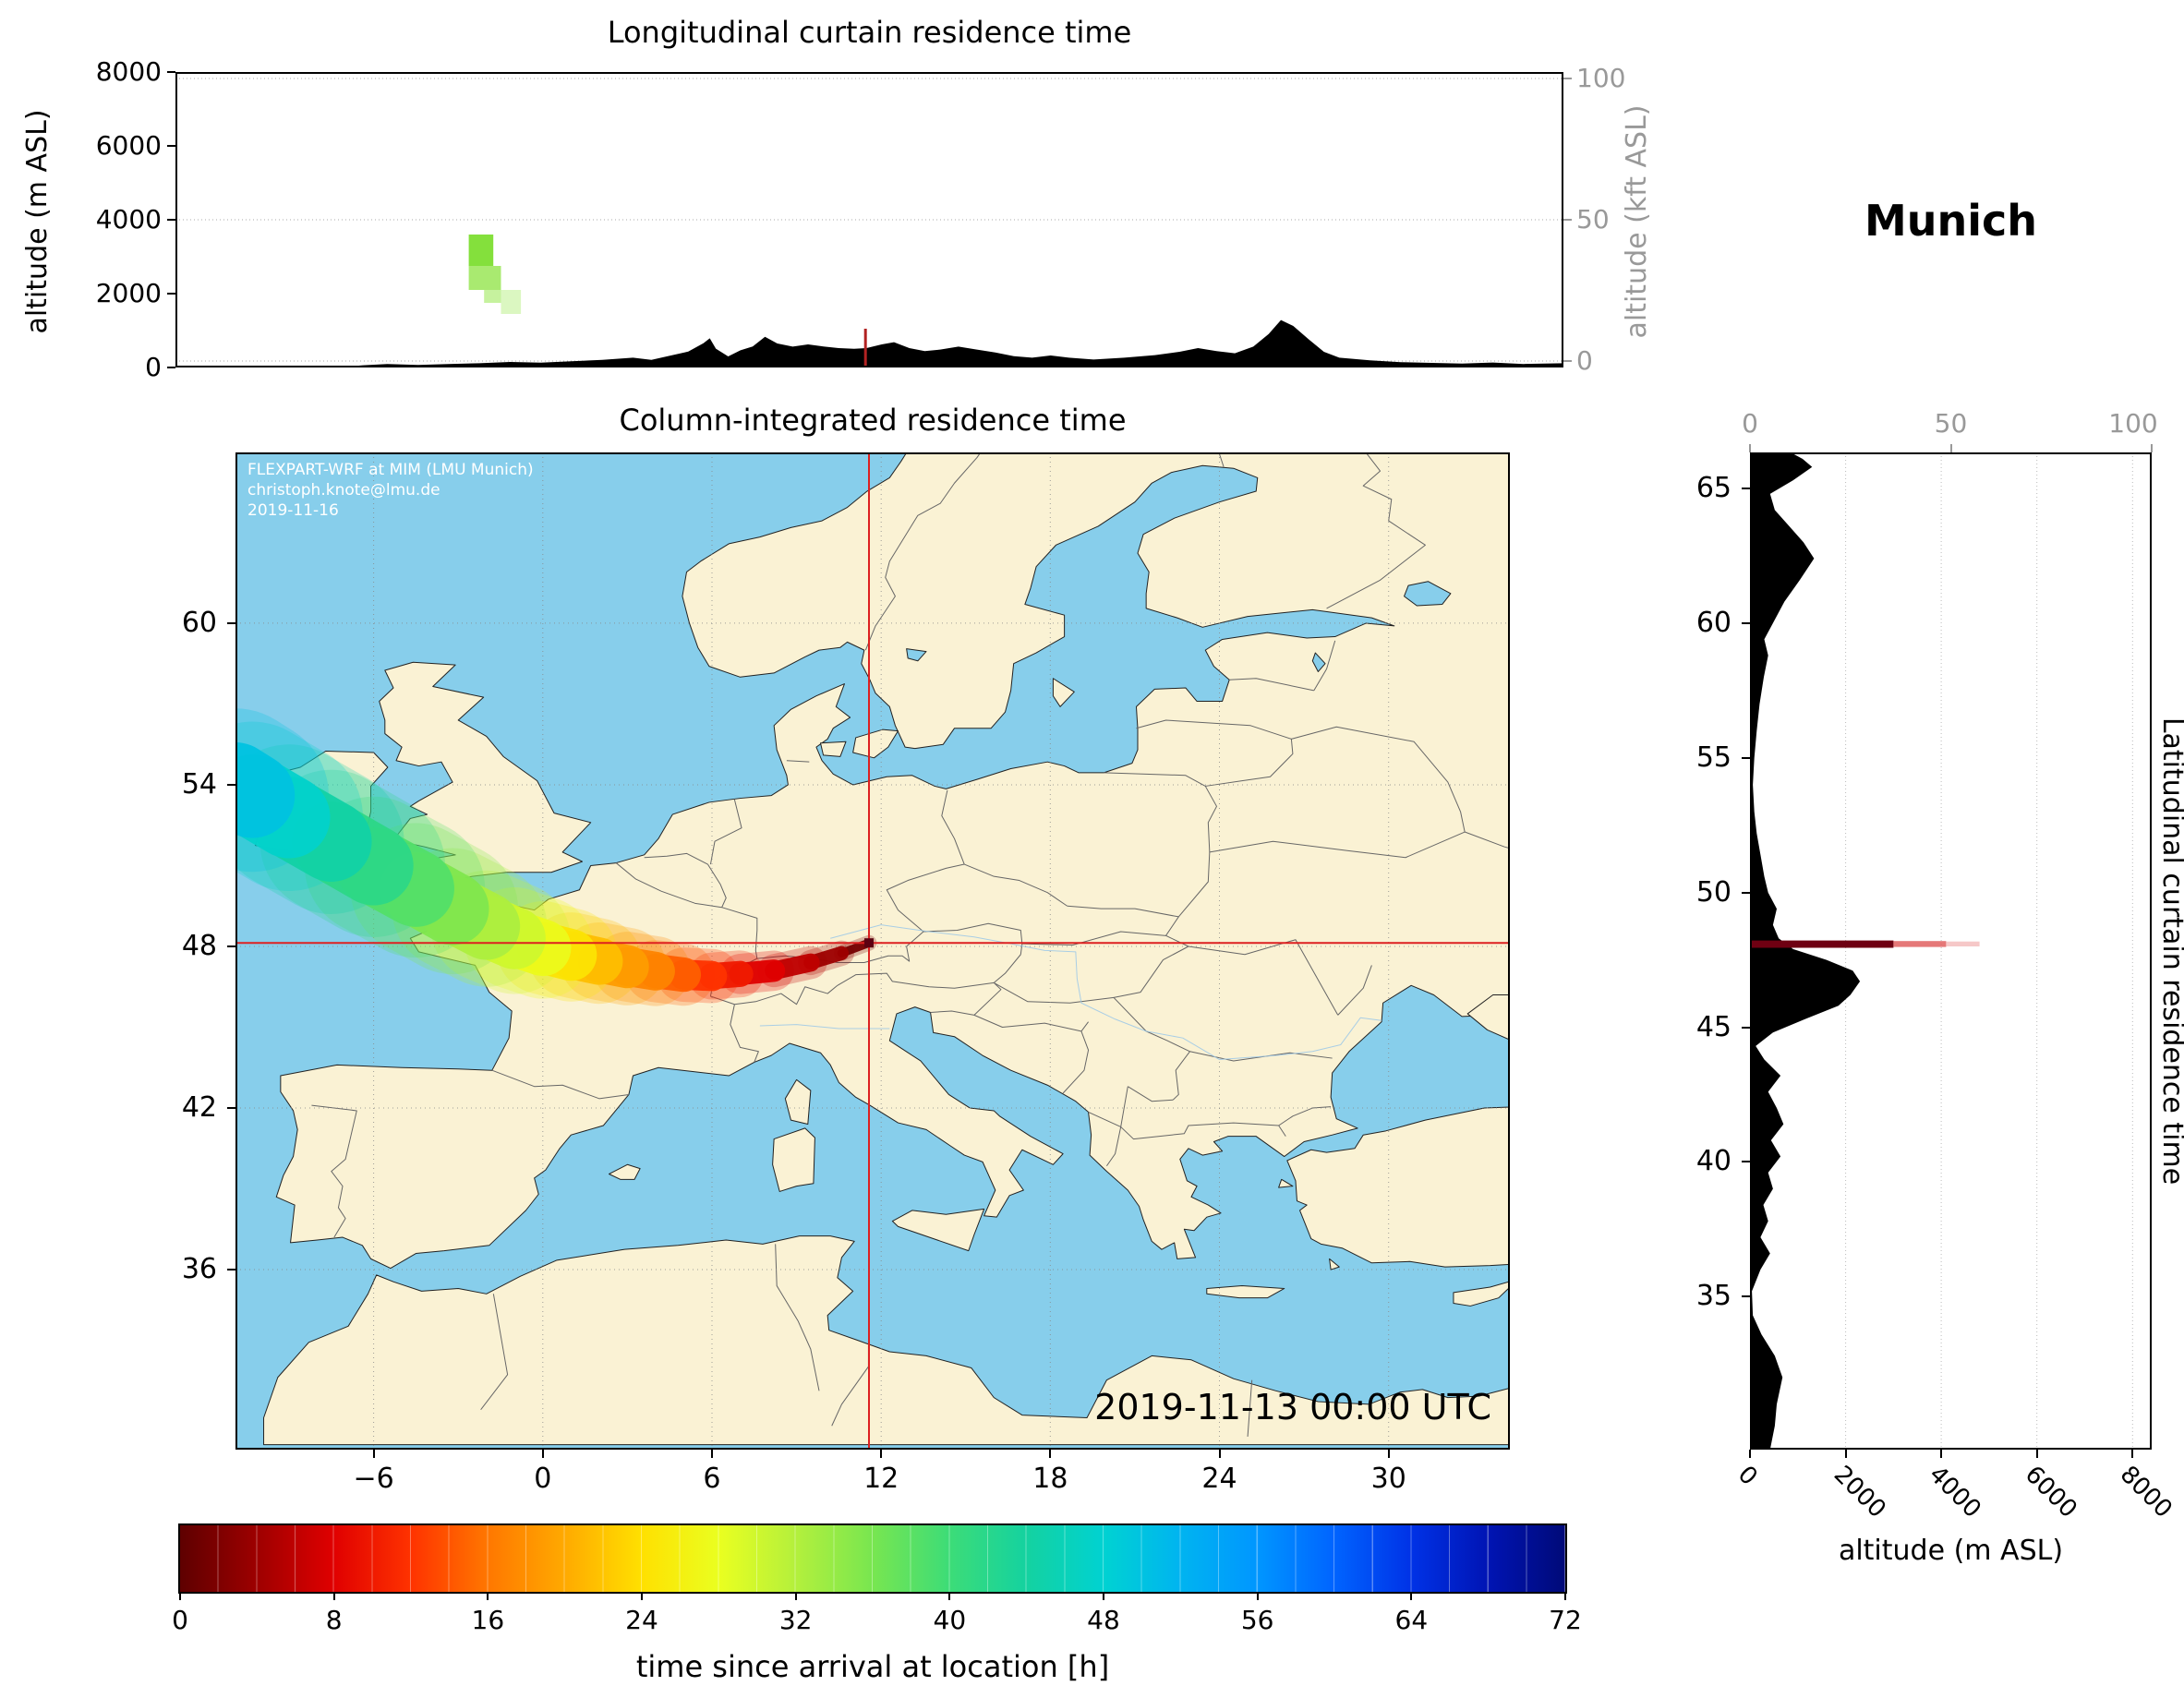 The image size is (2184, 1698). What do you see at coordinates (712, 1479) in the screenshot?
I see `tick-label: 6` at bounding box center [712, 1479].